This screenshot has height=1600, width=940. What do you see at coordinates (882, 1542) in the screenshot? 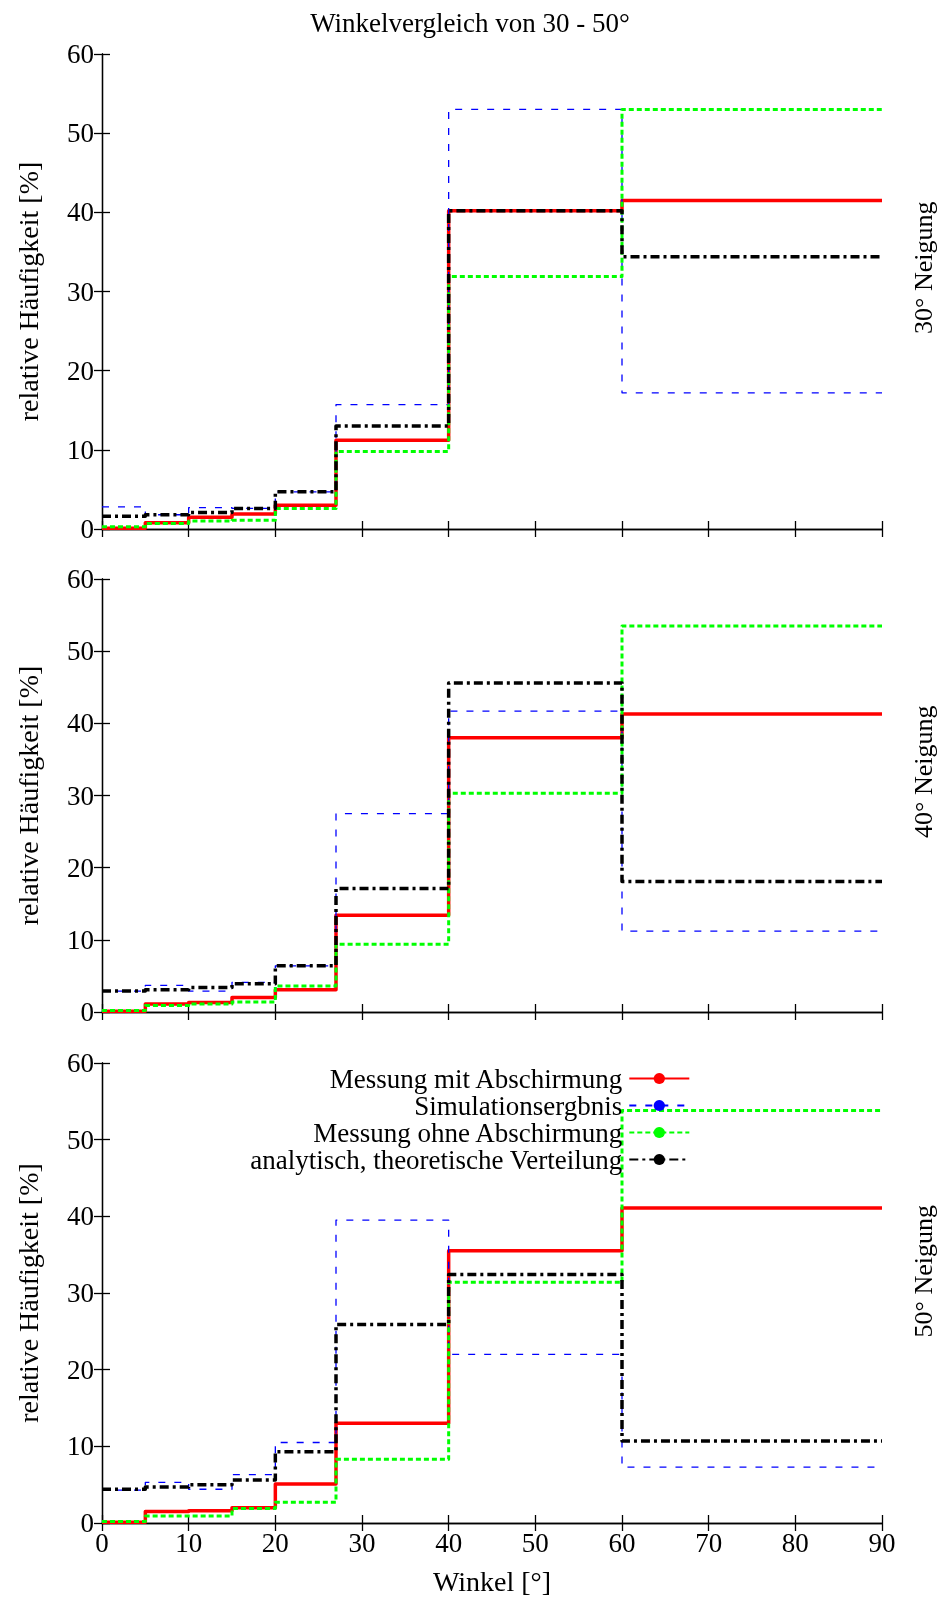
I see `x-tick-label: 90` at bounding box center [882, 1542].